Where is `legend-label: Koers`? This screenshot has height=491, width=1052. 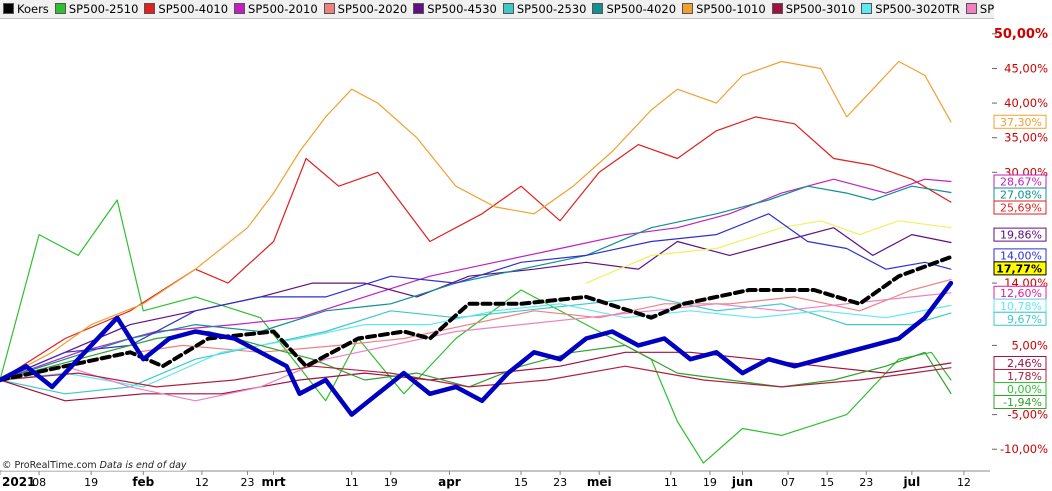 legend-label: Koers is located at coordinates (33, 9).